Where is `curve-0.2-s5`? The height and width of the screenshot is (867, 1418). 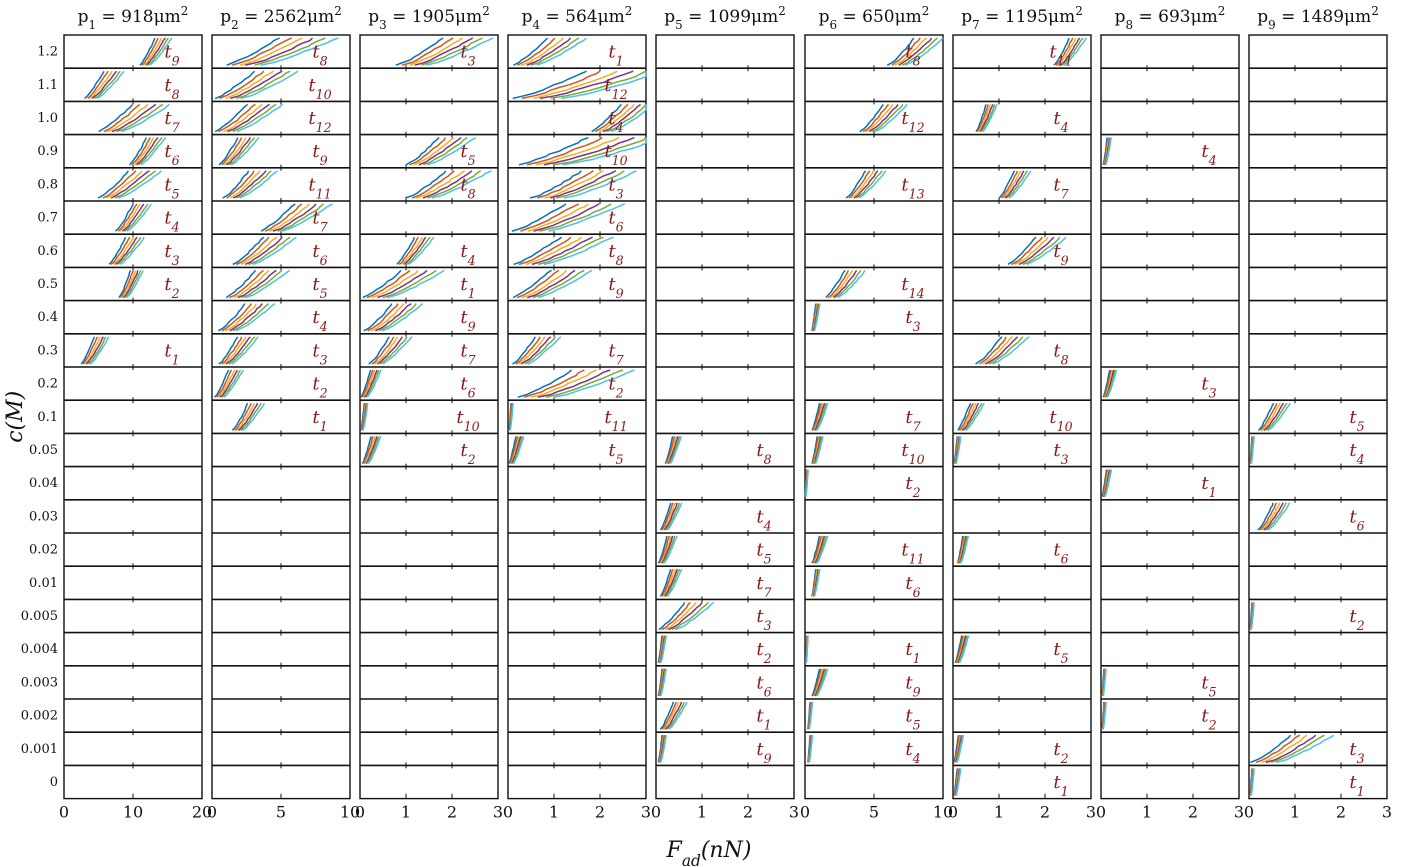 curve-0.2-s5 is located at coordinates (372, 383).